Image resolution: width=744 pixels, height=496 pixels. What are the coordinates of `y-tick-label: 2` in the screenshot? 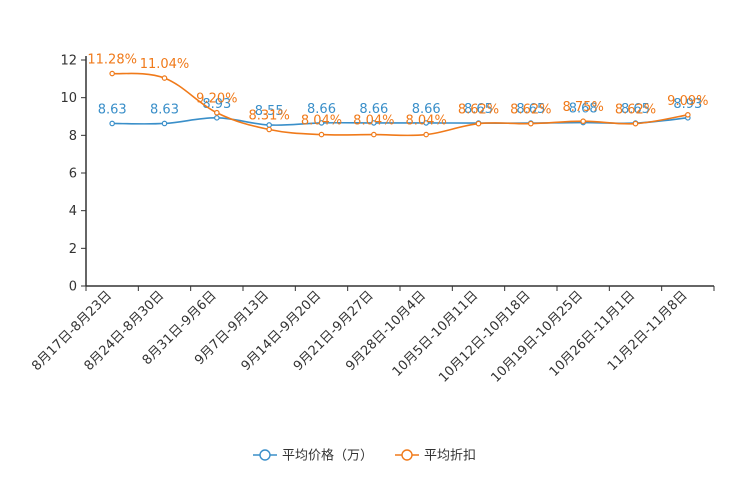 It's located at (73, 249).